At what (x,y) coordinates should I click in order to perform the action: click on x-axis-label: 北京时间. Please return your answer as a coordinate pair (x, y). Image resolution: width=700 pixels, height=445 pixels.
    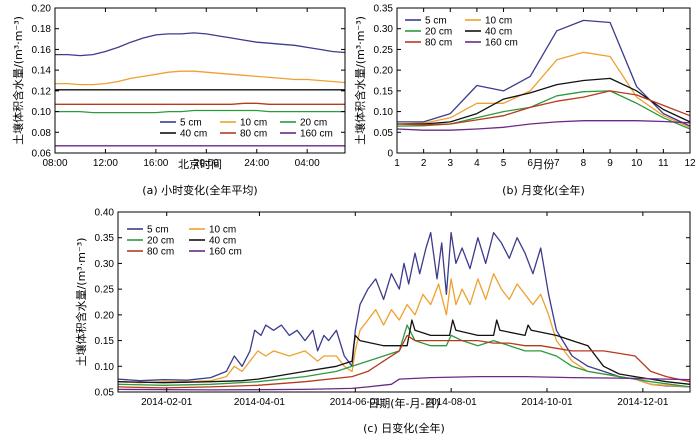
    Looking at the image, I should click on (200, 164).